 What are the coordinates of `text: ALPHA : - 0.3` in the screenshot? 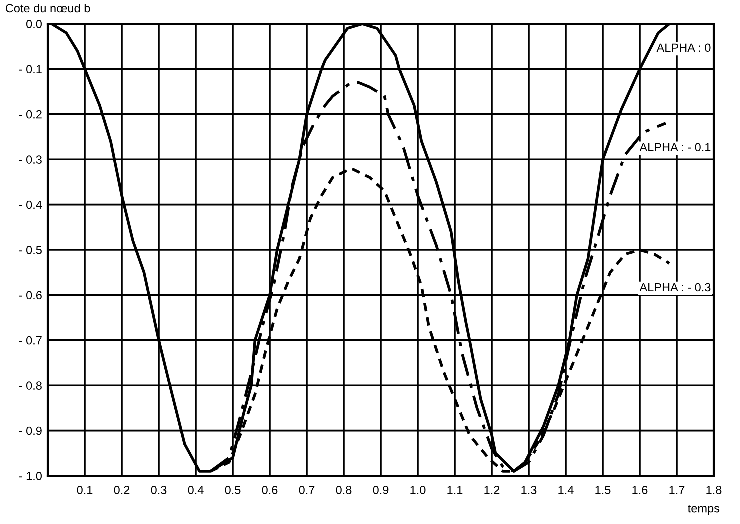 It's located at (675, 287).